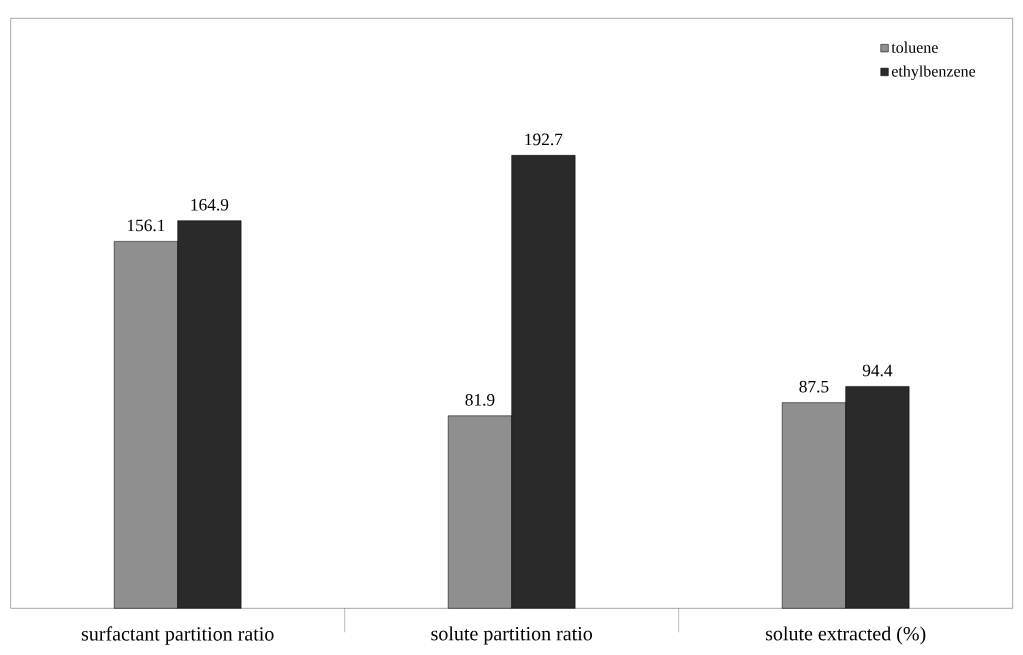 Image resolution: width=1023 pixels, height=655 pixels. Describe the element at coordinates (210, 205) in the screenshot. I see `data-label: 164.9` at that location.